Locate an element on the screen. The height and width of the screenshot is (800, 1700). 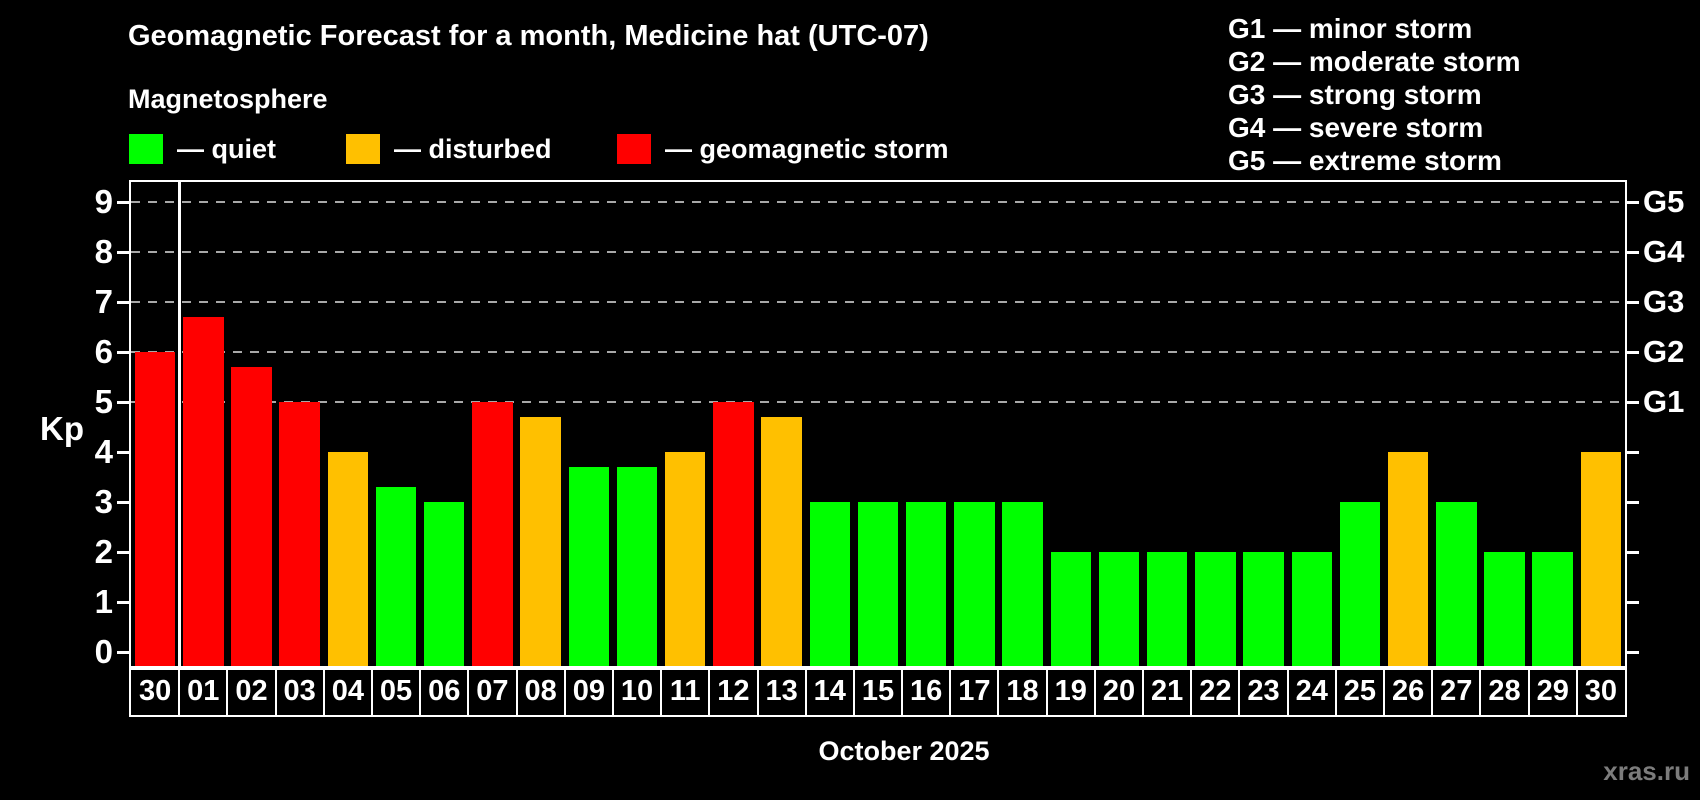
y-axis-label: 0 is located at coordinates (103, 651).